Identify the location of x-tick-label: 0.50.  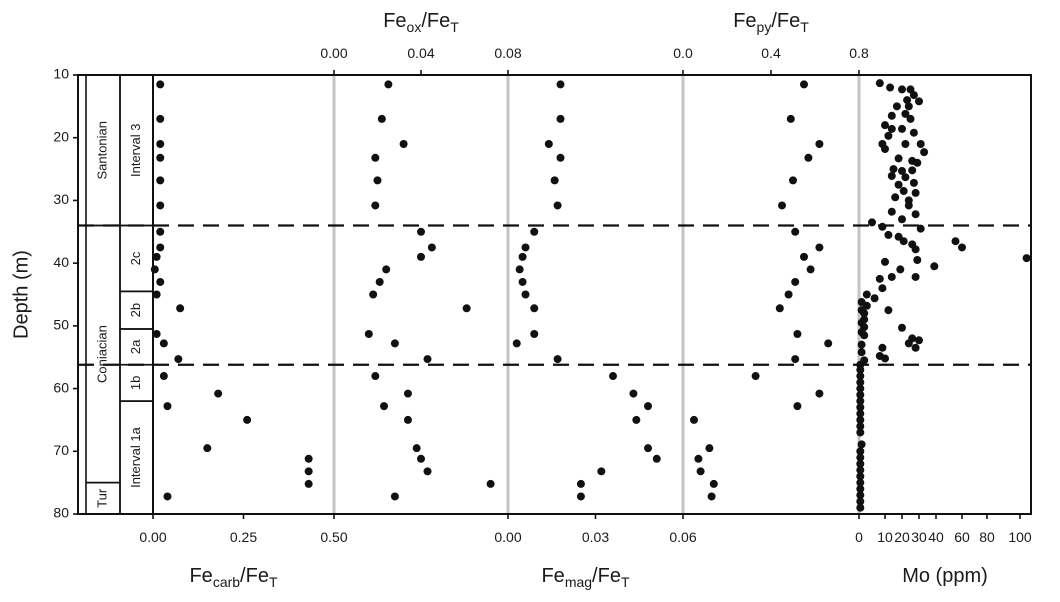
(333, 537).